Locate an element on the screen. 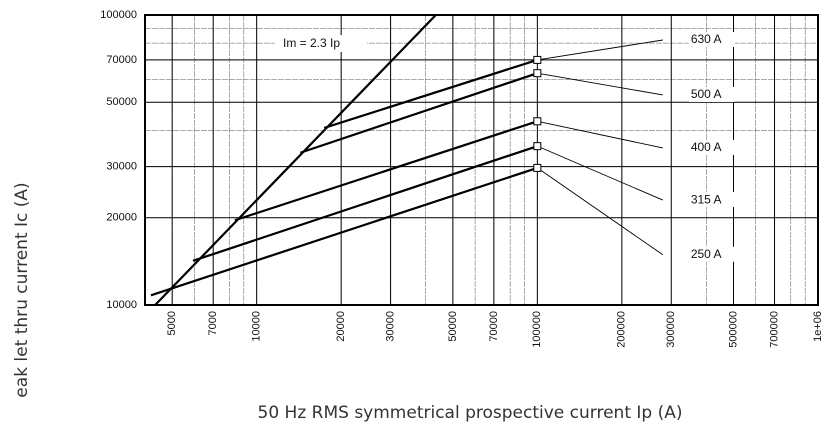 The image size is (822, 435). limit-label-box is located at coordinates (321, 43).